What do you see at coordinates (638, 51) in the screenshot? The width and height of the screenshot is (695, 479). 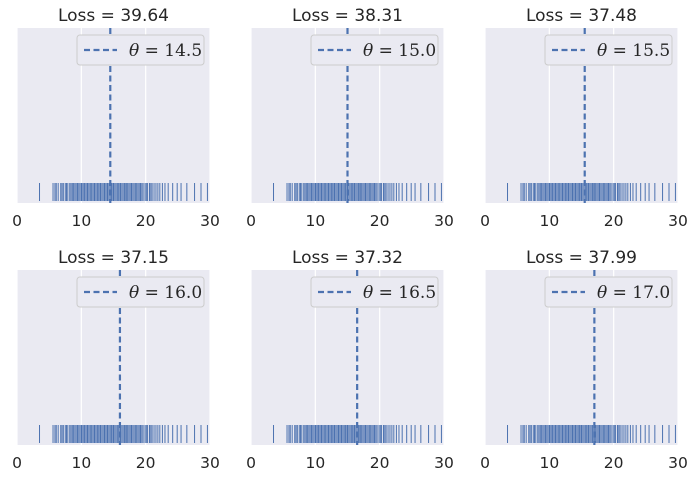 I see `legend-value: = 15.5` at bounding box center [638, 51].